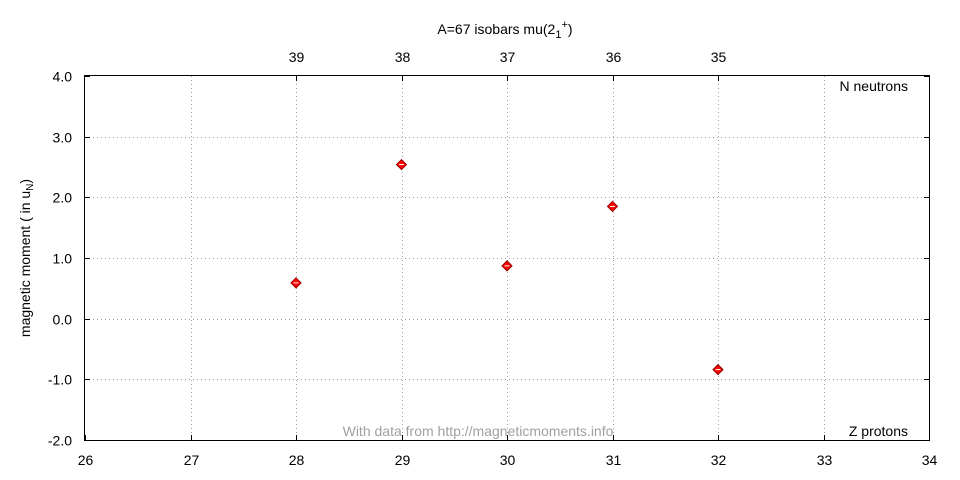  Describe the element at coordinates (63, 320) in the screenshot. I see `y-tick-label: 0.0` at that location.